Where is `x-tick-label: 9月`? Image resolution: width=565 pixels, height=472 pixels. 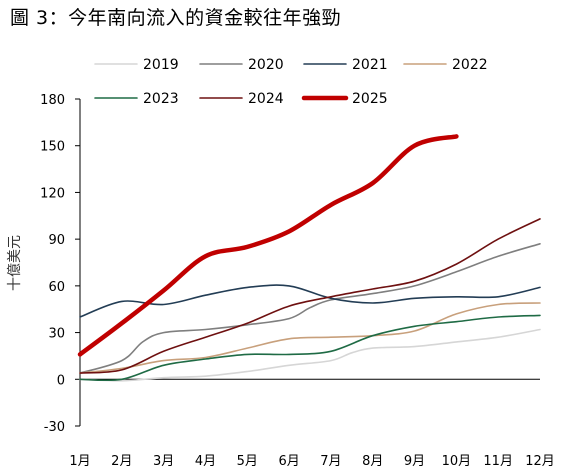 x-tick-label: 9月 is located at coordinates (414, 461).